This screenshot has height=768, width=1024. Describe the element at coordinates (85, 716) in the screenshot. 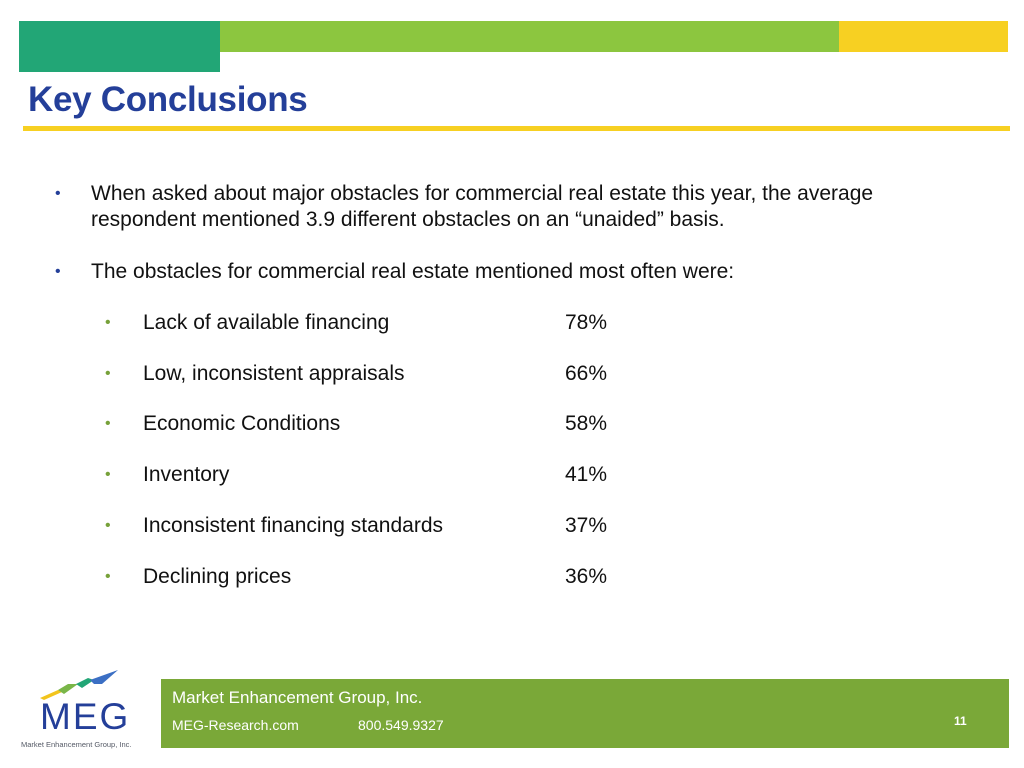

I see `logo-acronym: MEG` at that location.